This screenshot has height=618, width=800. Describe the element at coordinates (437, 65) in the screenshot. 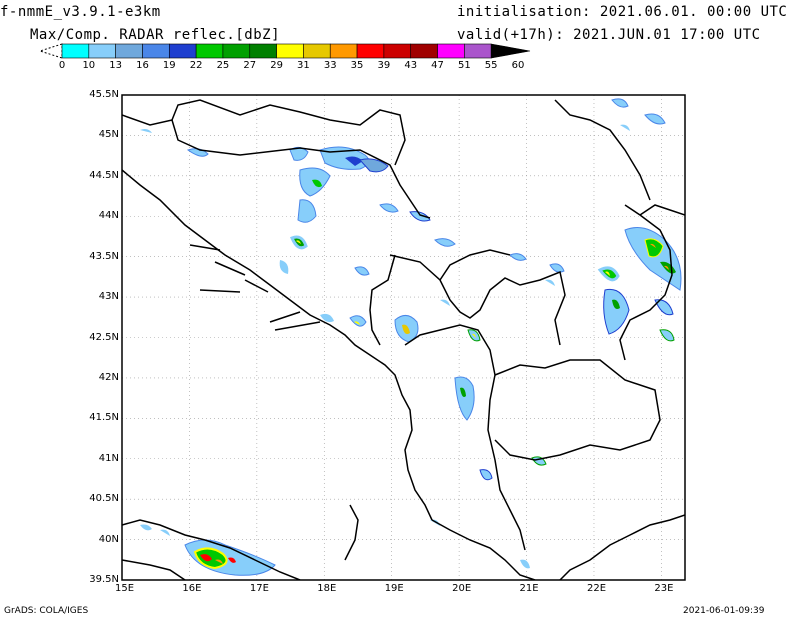

I see `colorbar-tick-label: 47` at that location.